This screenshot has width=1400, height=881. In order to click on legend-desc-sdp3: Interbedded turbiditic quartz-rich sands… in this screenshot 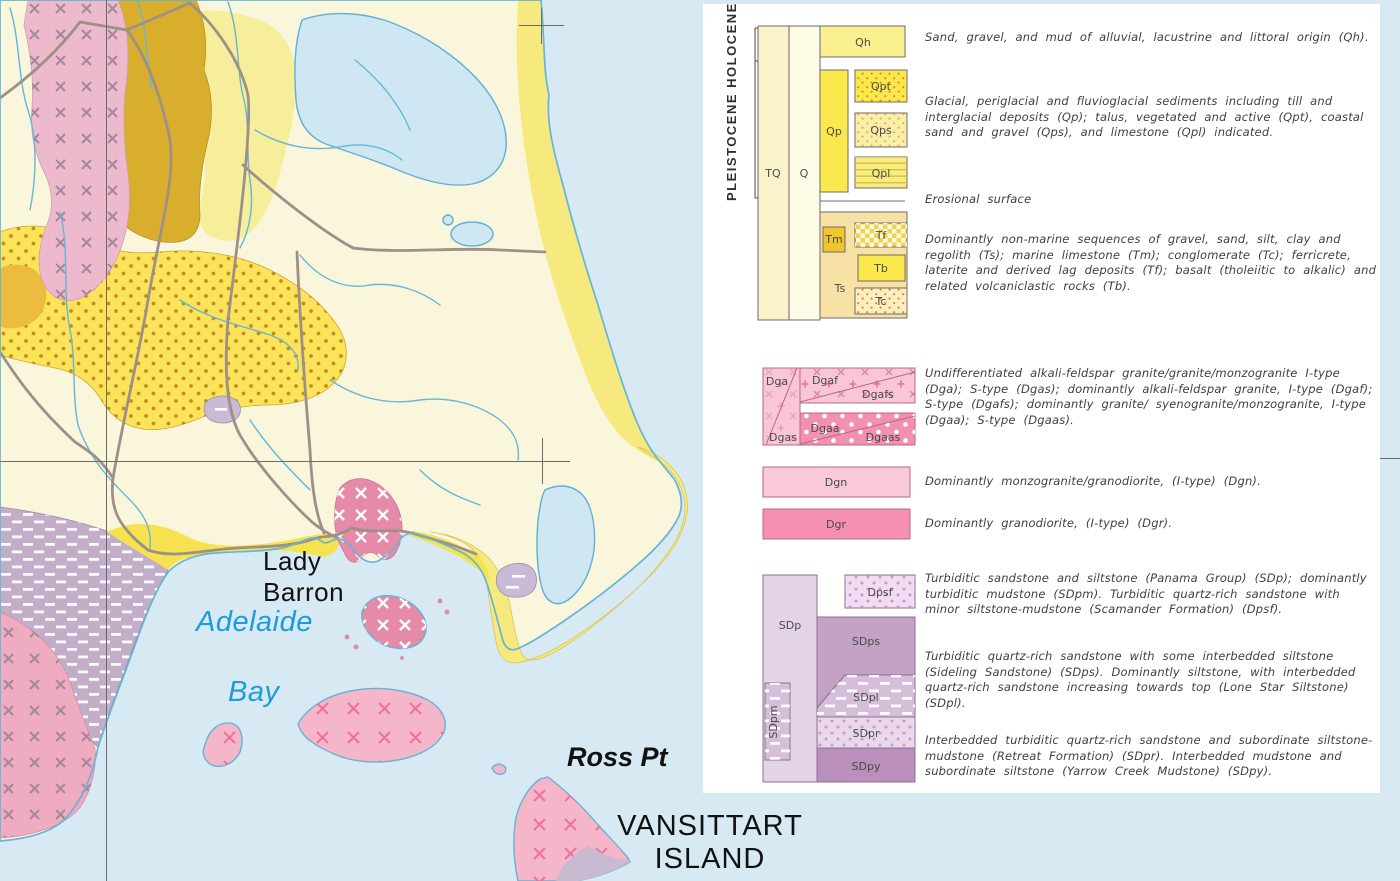, I will do `click(1149, 755)`.